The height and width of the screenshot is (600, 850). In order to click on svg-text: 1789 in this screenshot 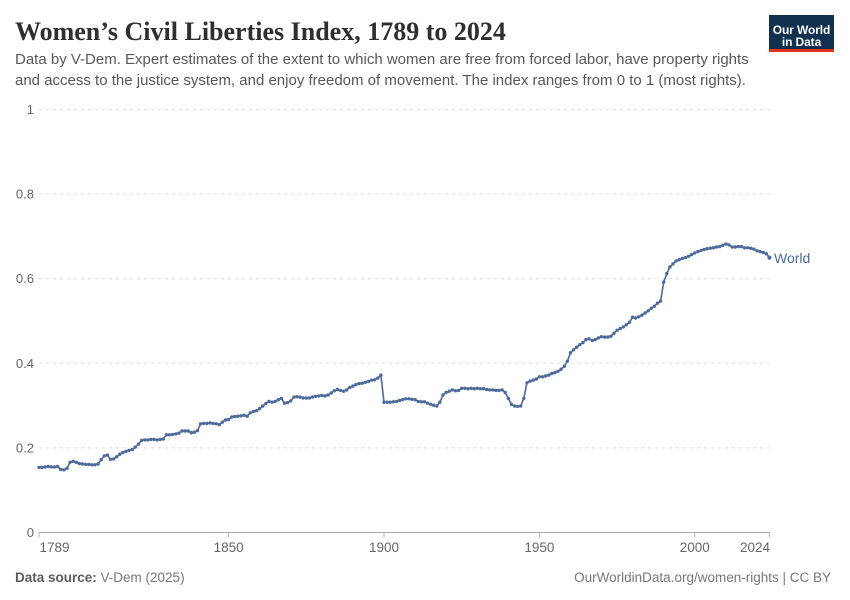, I will do `click(55, 547)`.